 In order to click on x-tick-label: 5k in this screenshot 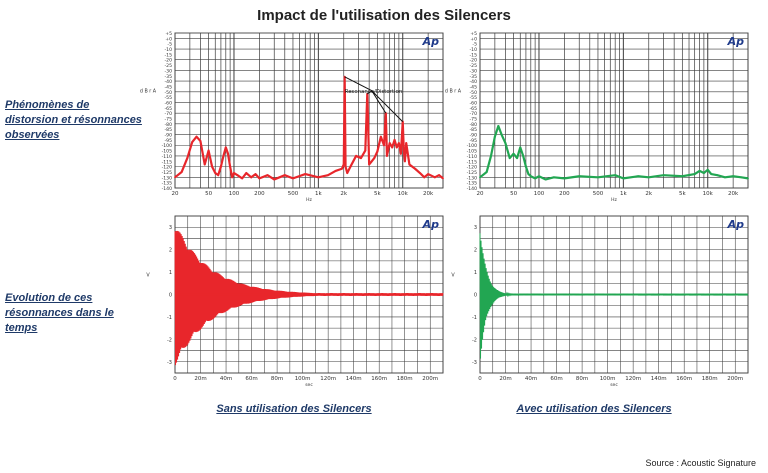, I will do `click(377, 194)`.